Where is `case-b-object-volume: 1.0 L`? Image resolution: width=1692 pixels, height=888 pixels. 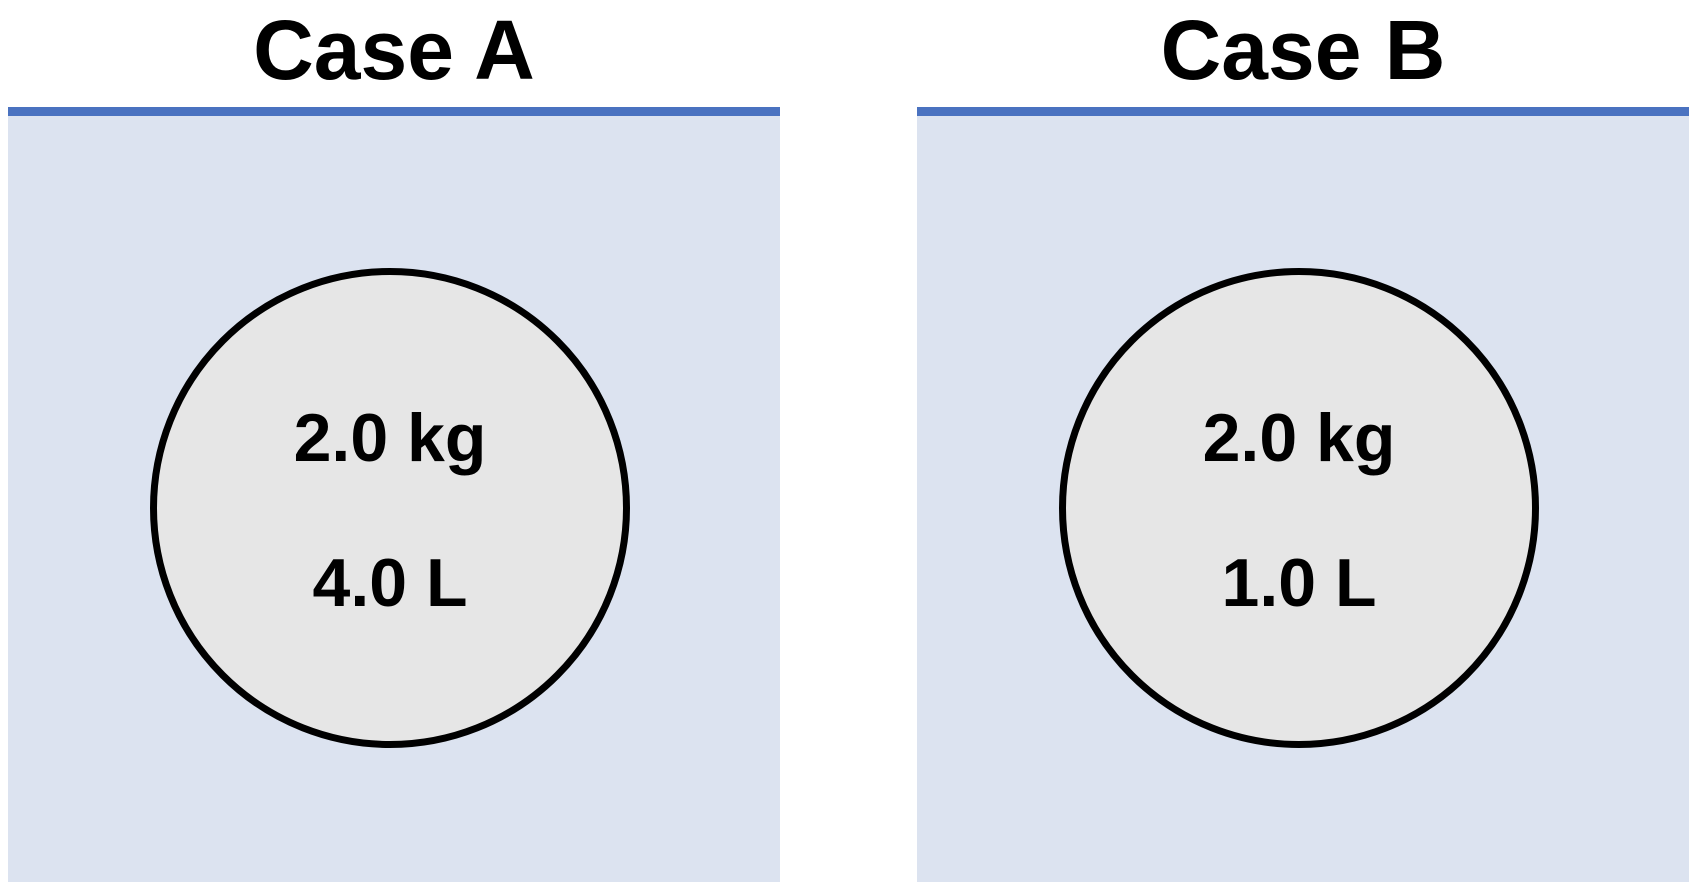
case-b-object-volume: 1.0 L is located at coordinates (1299, 583).